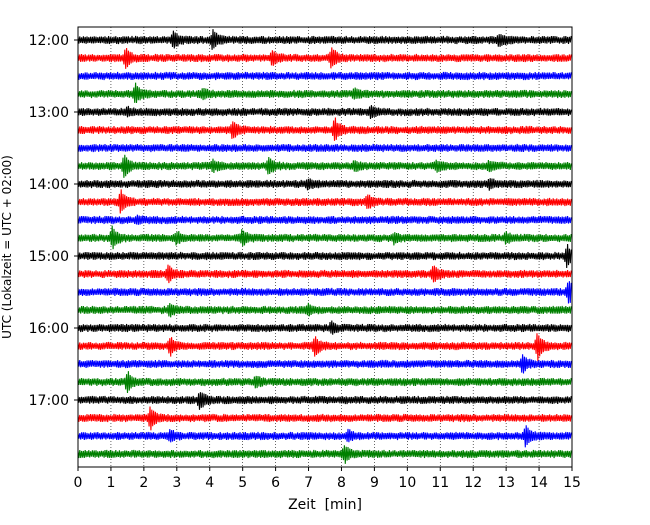 This screenshot has height=525, width=650. What do you see at coordinates (440, 483) in the screenshot?
I see `x-tick-label-11: 11` at bounding box center [440, 483].